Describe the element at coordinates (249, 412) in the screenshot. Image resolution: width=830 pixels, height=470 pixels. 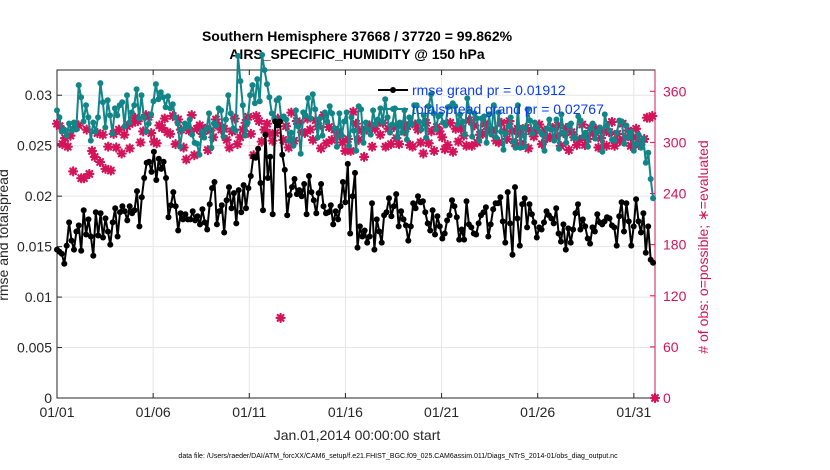
I see `x-tick-label: 01/11` at that location.